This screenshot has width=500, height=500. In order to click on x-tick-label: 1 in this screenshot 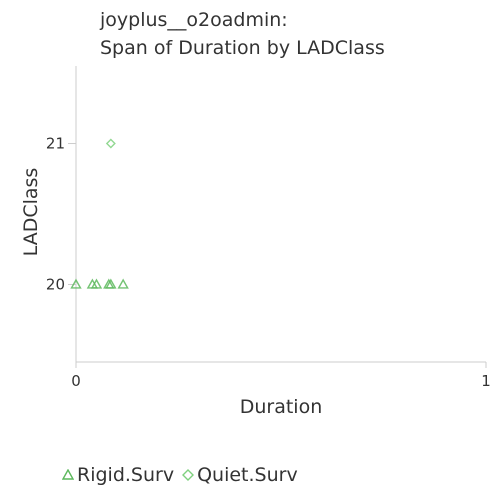, I will do `click(486, 381)`.